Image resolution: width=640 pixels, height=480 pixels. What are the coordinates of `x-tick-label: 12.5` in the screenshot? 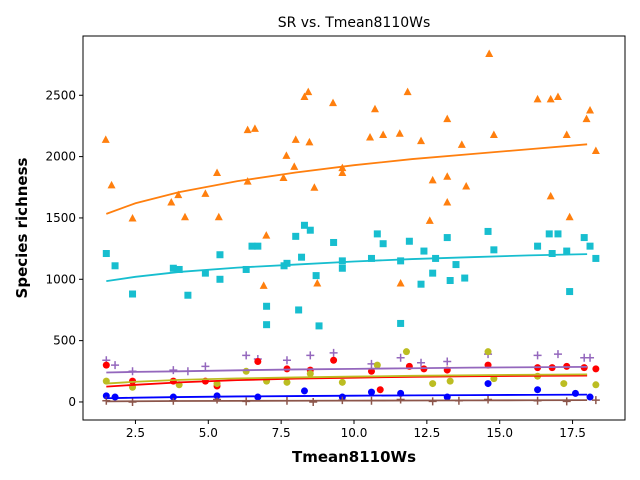 It's located at (426, 433).